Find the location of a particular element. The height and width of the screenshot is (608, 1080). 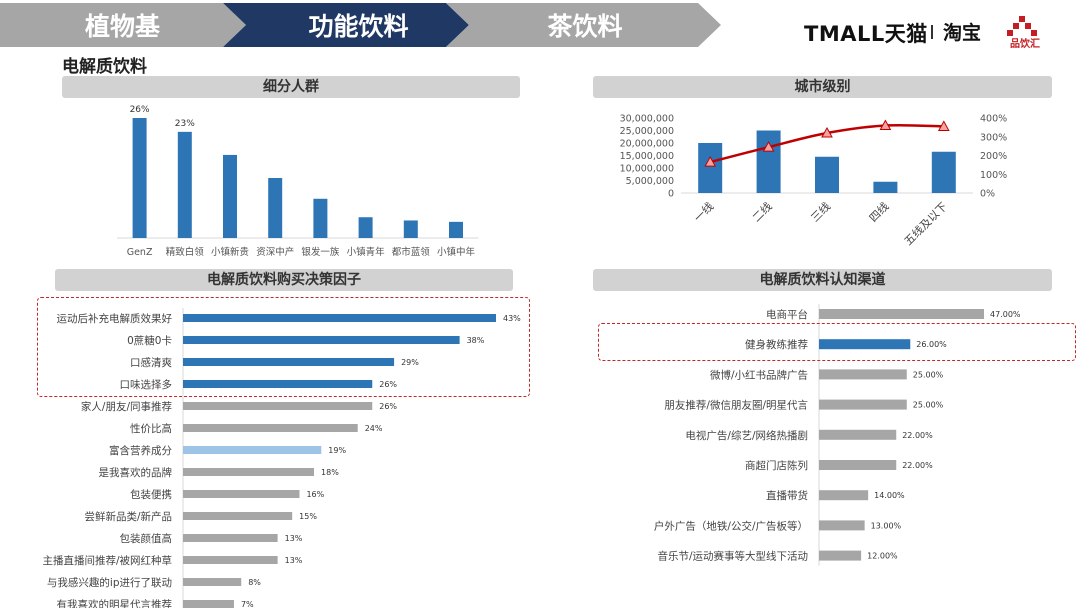

city-right-tick: 300% is located at coordinates (993, 137).